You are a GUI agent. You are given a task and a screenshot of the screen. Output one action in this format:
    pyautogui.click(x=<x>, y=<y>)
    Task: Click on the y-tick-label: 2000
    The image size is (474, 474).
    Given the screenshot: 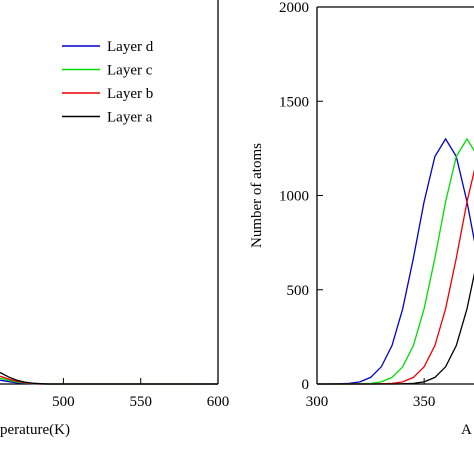 What is the action you would take?
    pyautogui.click(x=294, y=8)
    